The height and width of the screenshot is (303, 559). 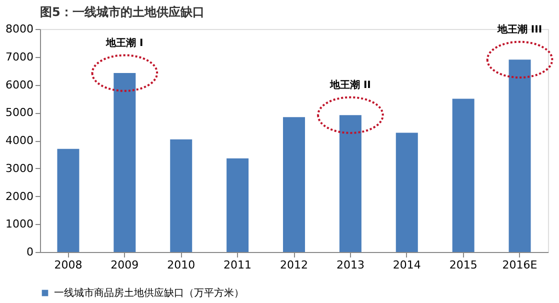 I want to click on y-tick-label: 5000, so click(x=20, y=113).